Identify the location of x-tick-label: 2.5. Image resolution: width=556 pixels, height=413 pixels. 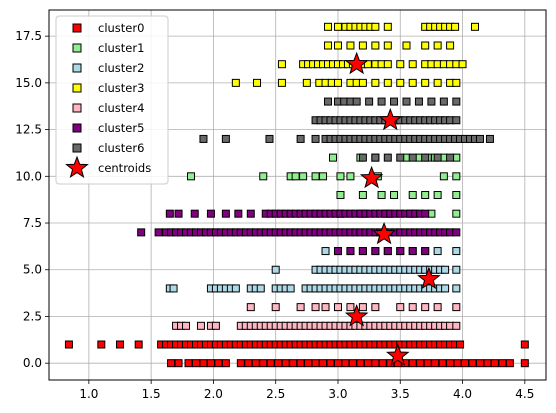
(275, 394).